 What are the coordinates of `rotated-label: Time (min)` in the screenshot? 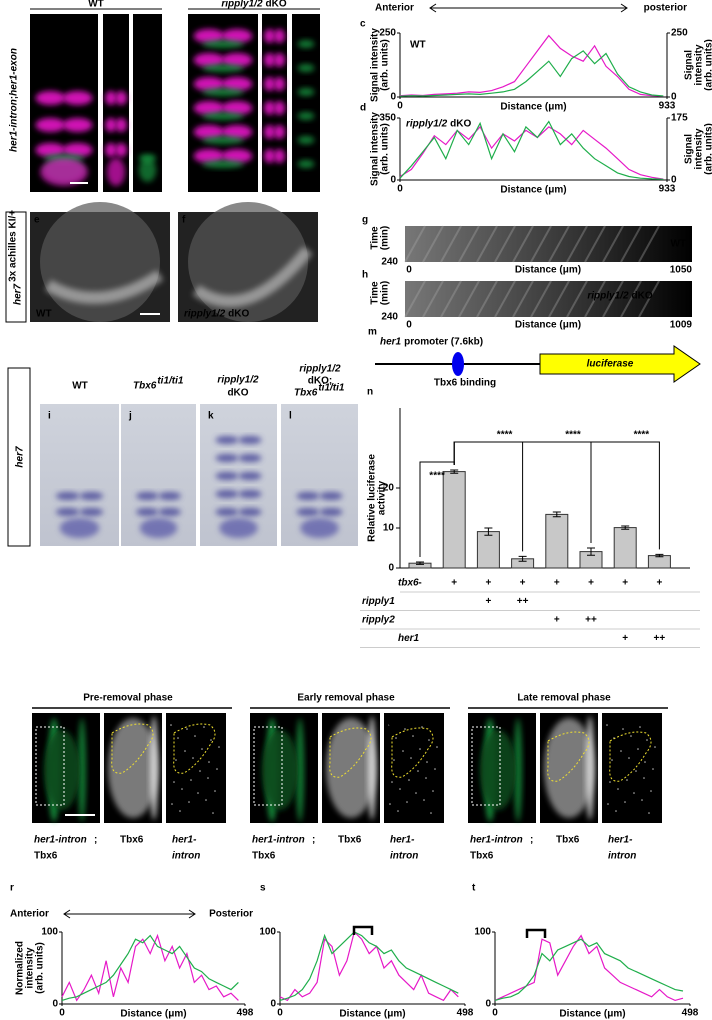 It's located at (380, 238).